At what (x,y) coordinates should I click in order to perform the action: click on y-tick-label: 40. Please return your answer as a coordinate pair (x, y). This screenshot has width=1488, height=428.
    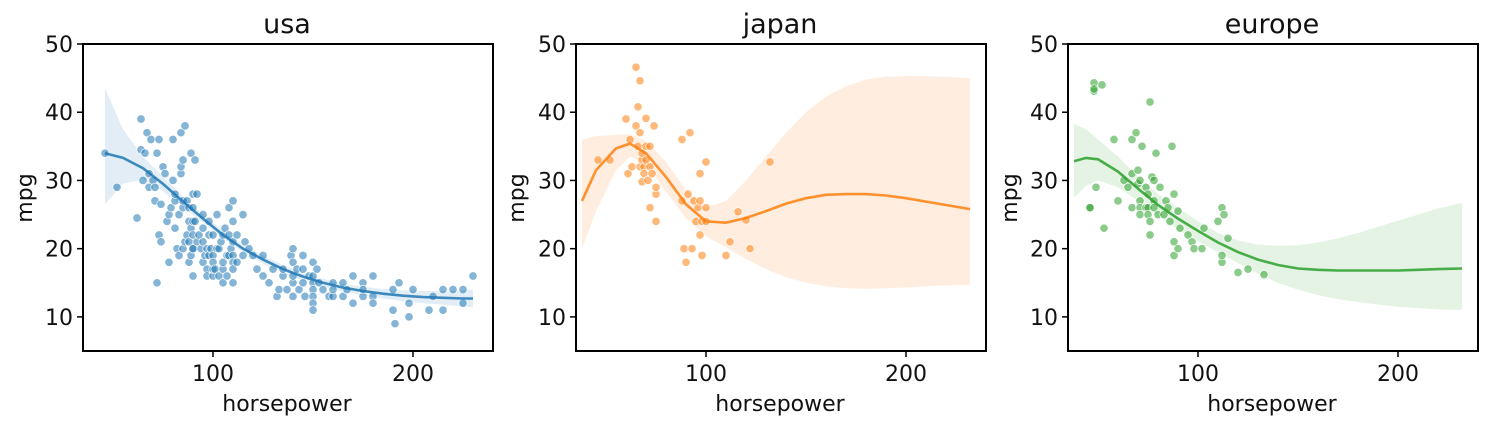
    Looking at the image, I should click on (1044, 113).